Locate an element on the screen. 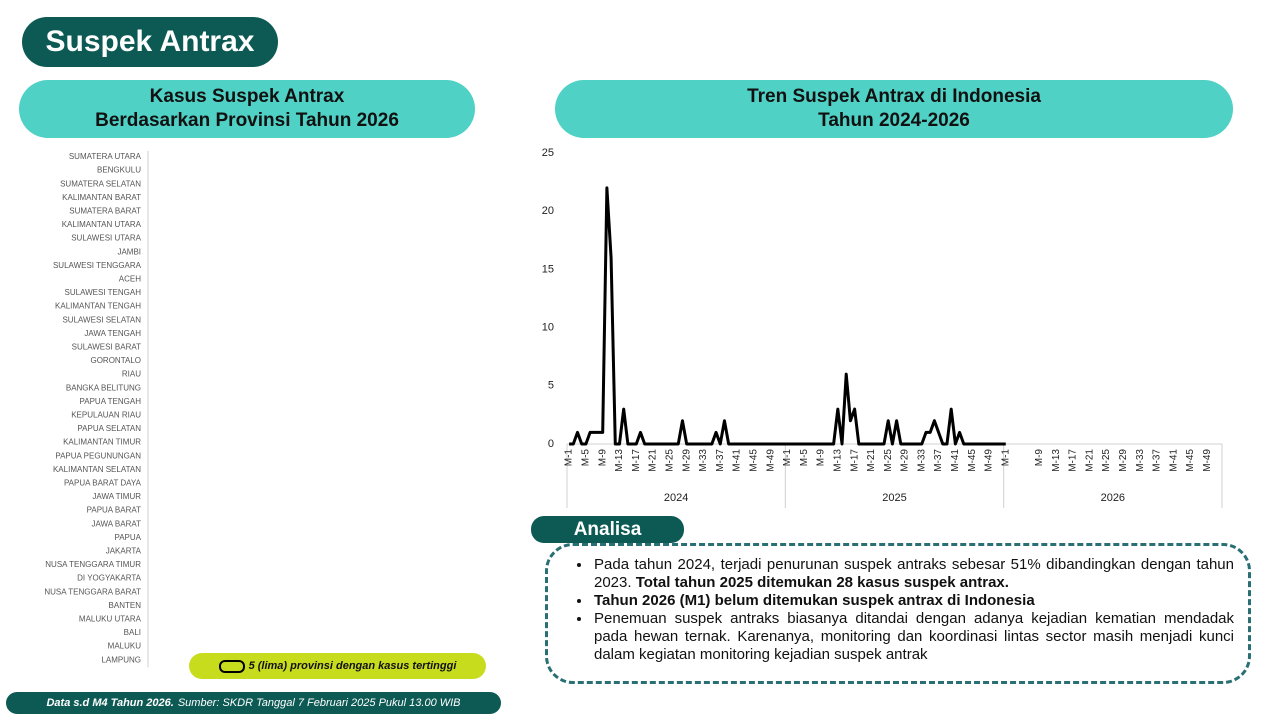 The width and height of the screenshot is (1280, 720). legend-text: 5 (lima) provinsi dengan kasus tertinggi is located at coordinates (352, 666).